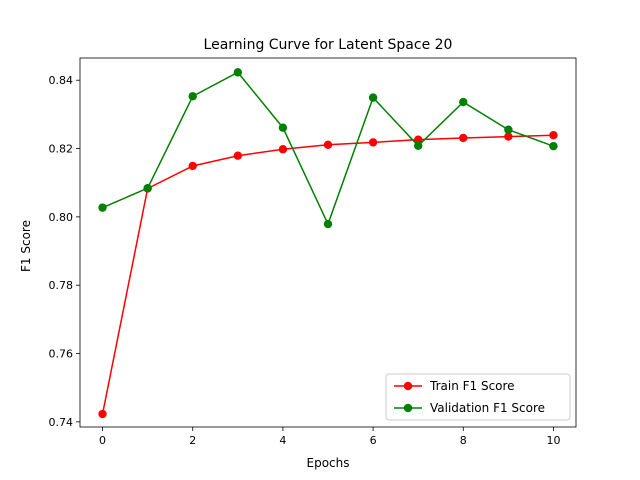 Image resolution: width=640 pixels, height=480 pixels. I want to click on y-tick-label: 0.78, so click(61, 285).